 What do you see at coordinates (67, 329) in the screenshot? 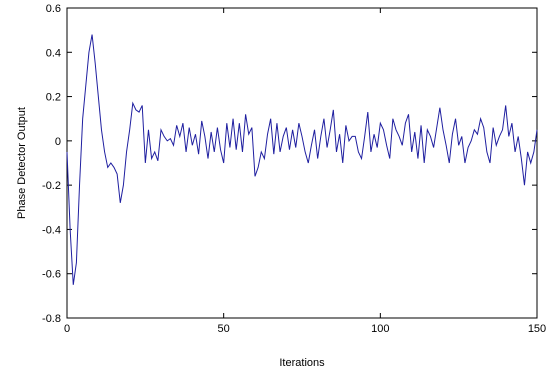
I see `x-tick-label: 0` at bounding box center [67, 329].